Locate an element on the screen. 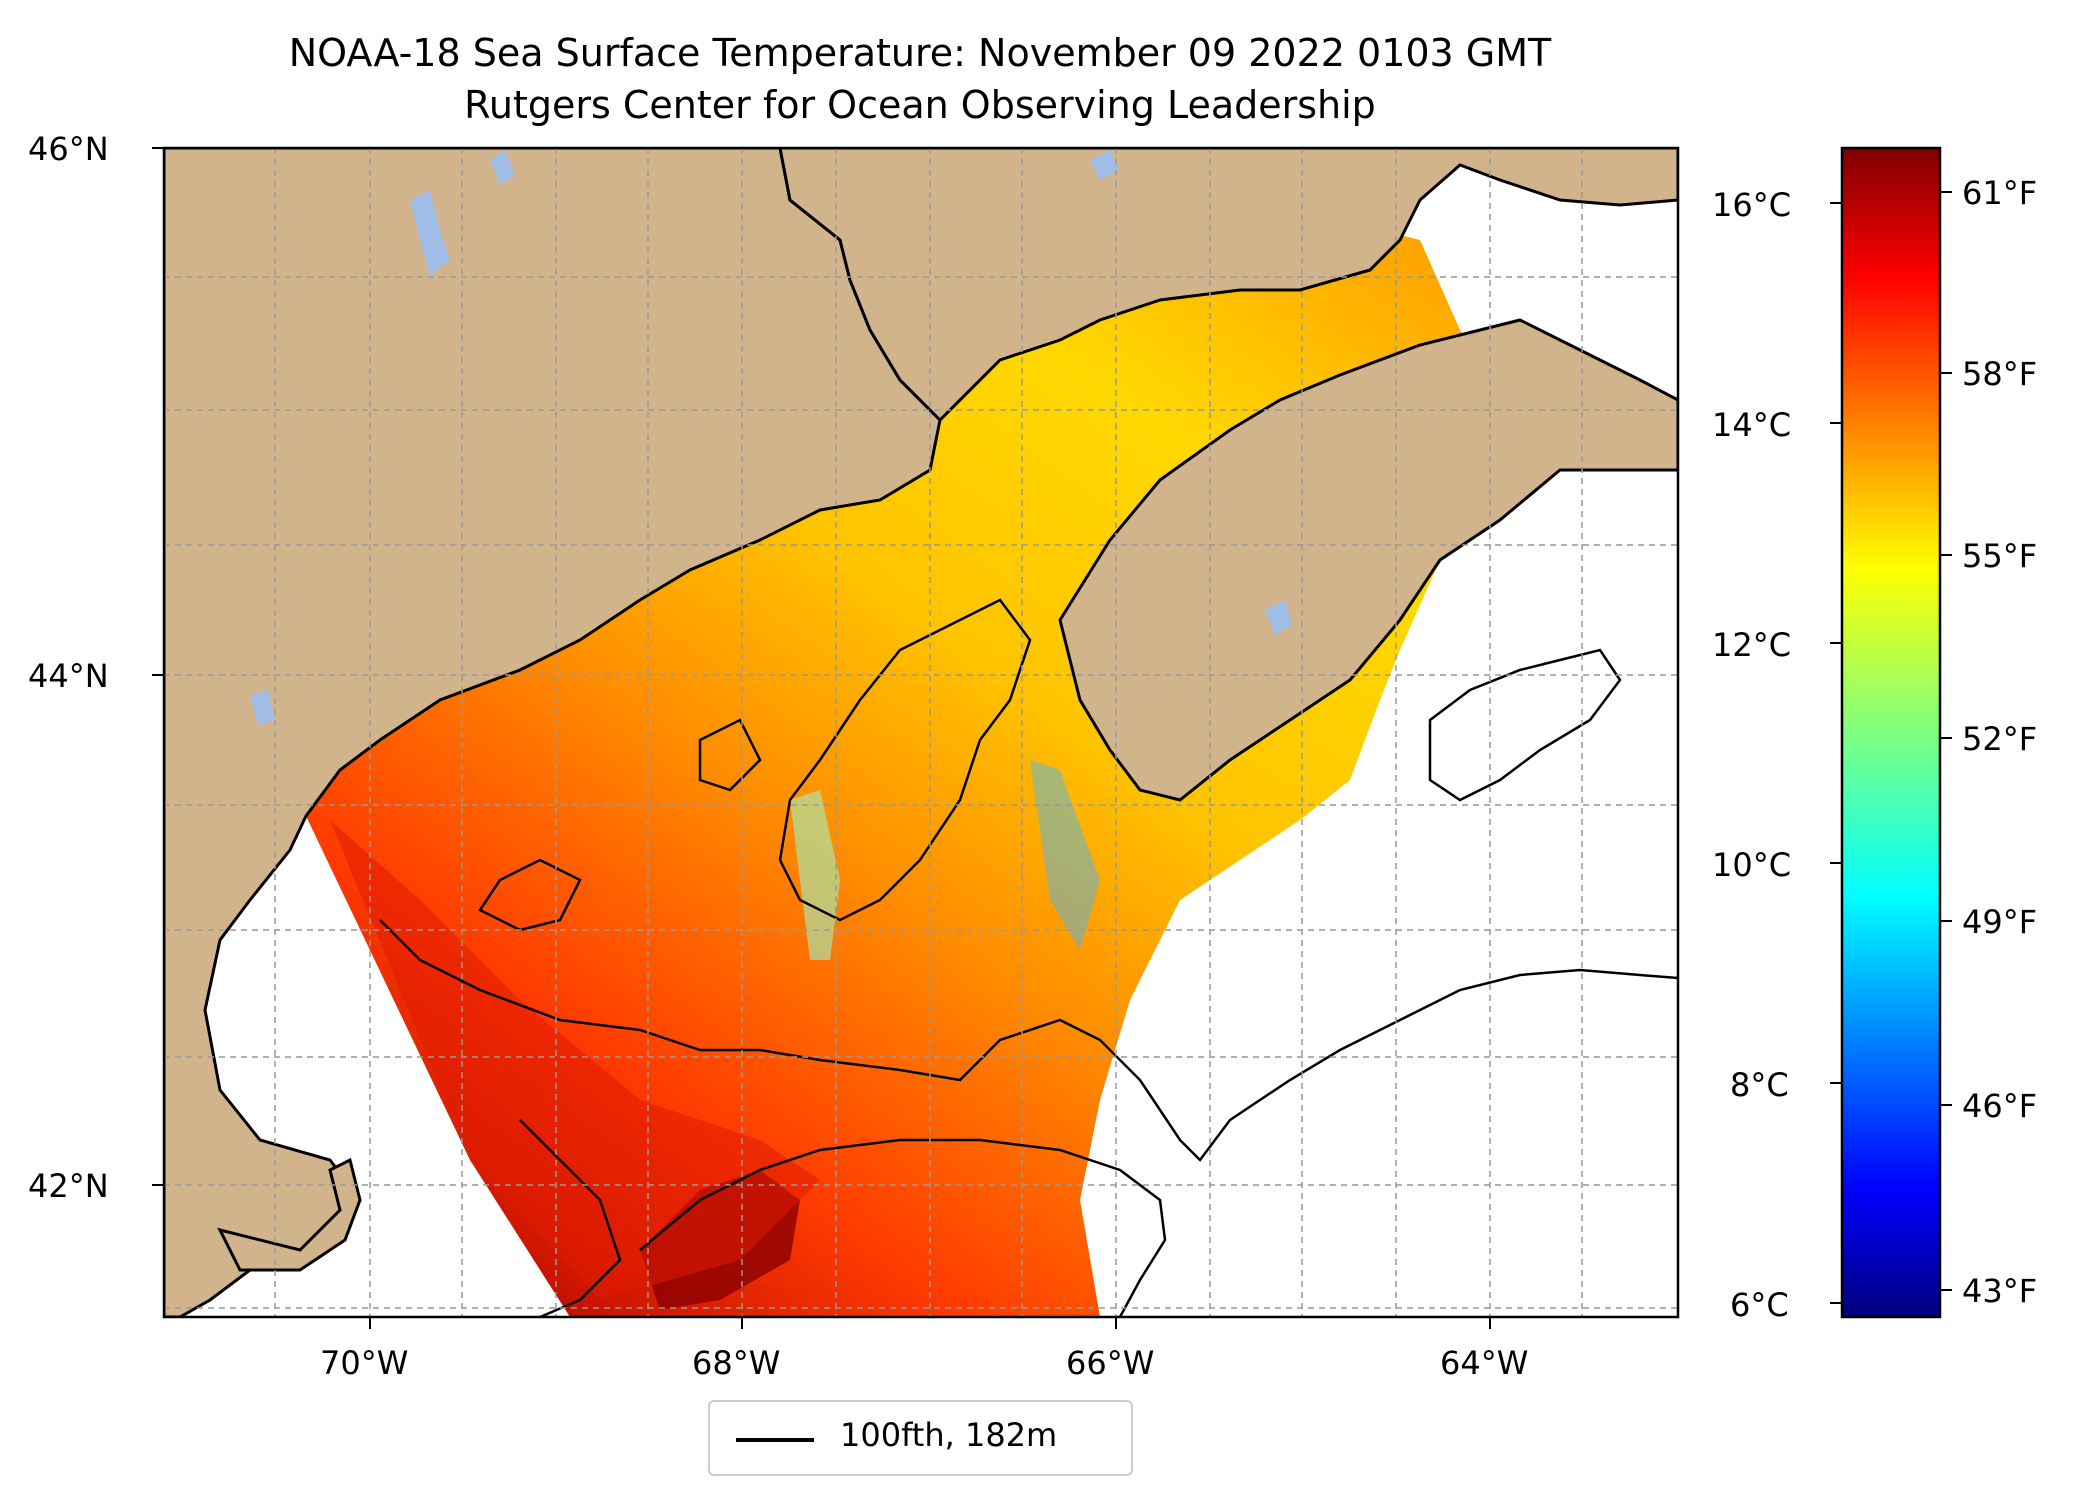  colorbar-fahrenheit-label: 55°F is located at coordinates (2000, 556).